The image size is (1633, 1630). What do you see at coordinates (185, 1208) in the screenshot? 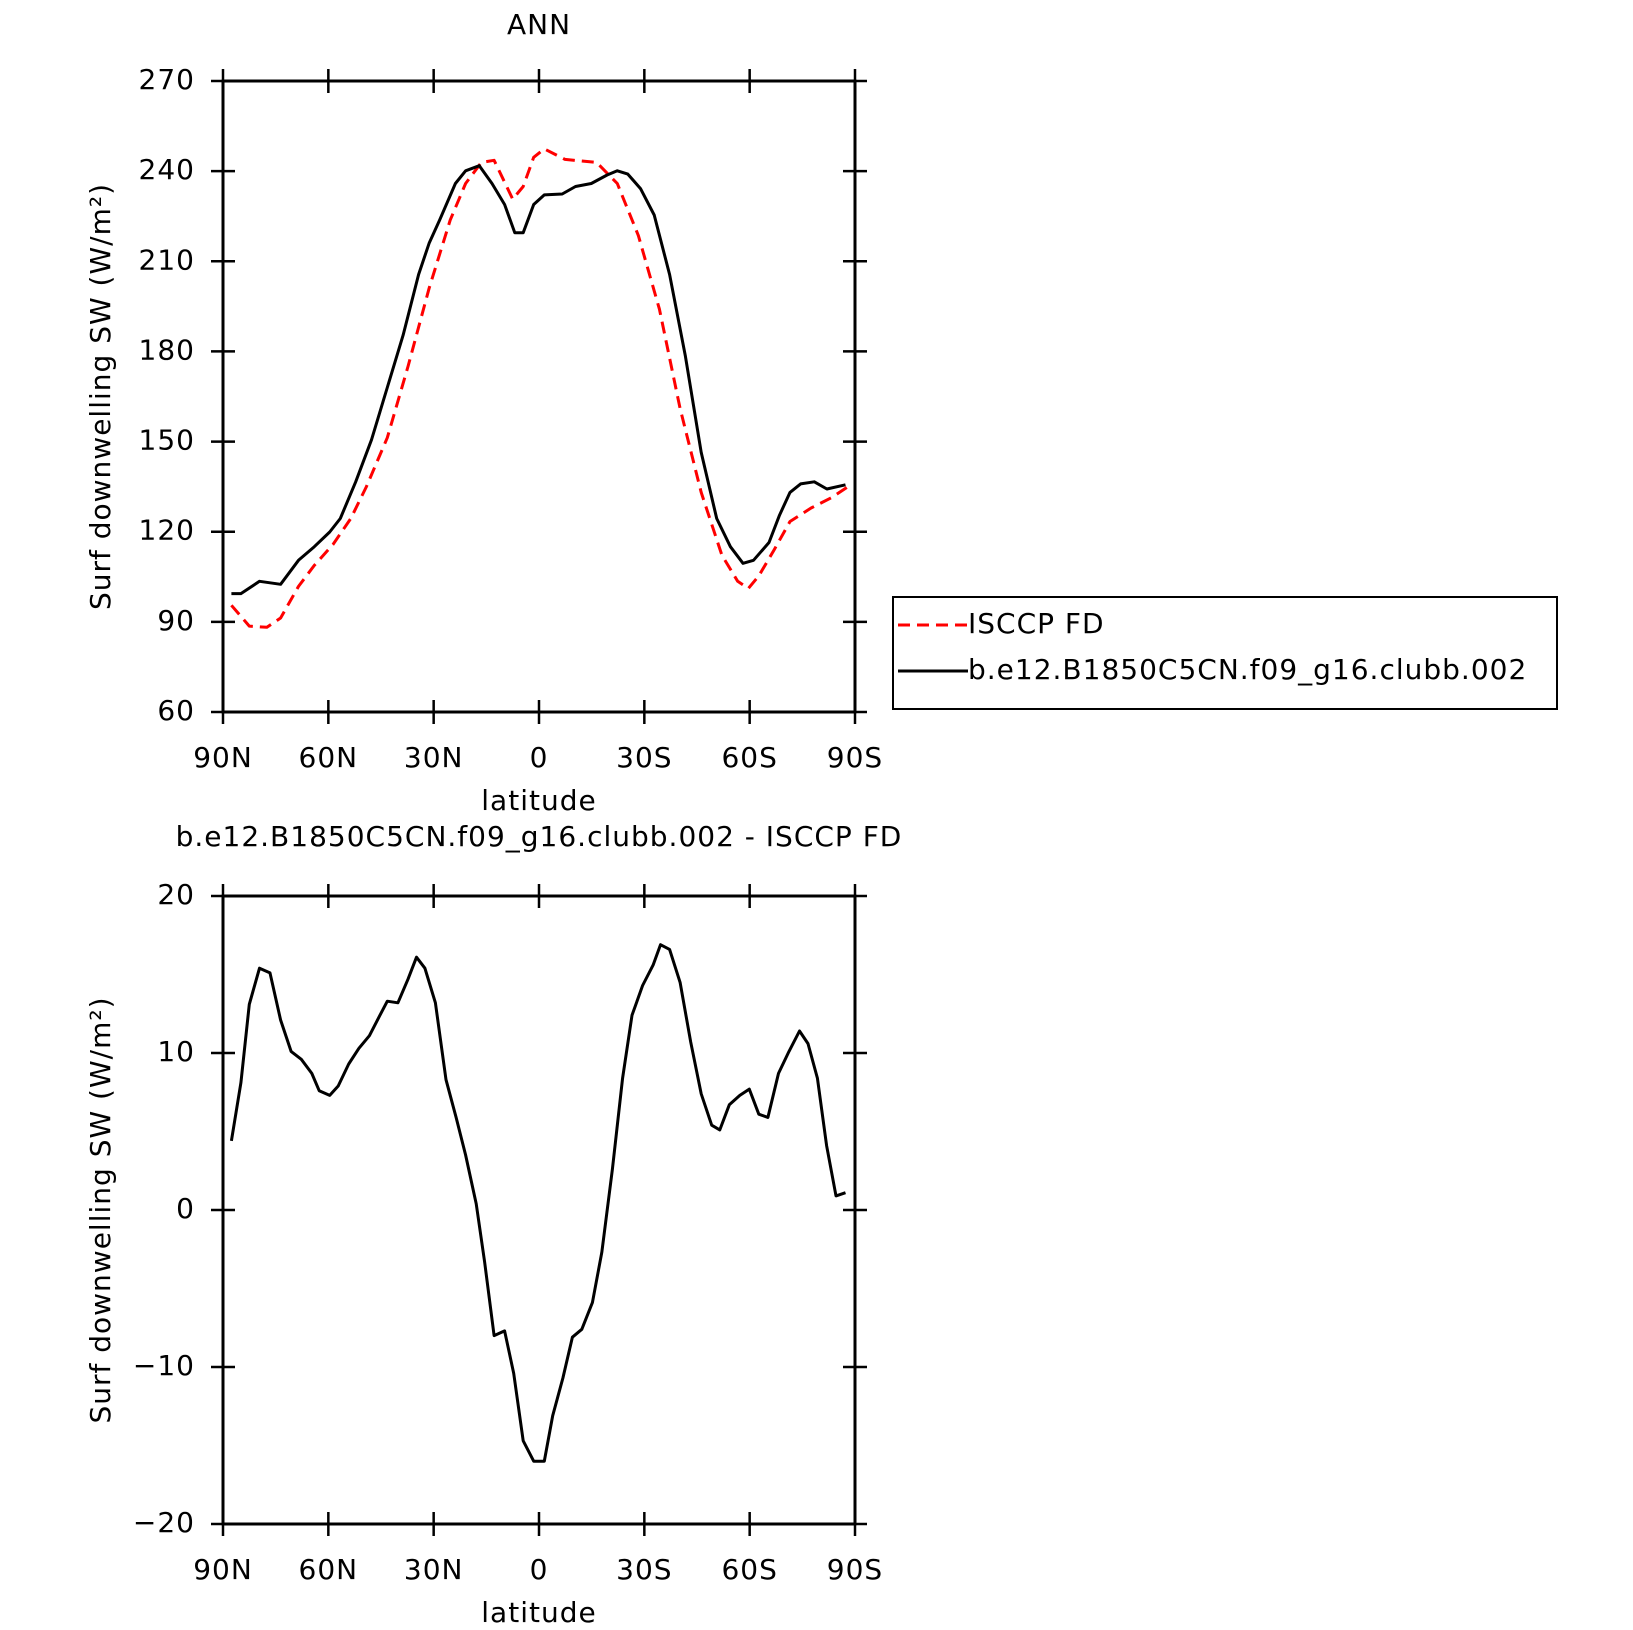
I see `y-tick-label: 0` at bounding box center [185, 1208].